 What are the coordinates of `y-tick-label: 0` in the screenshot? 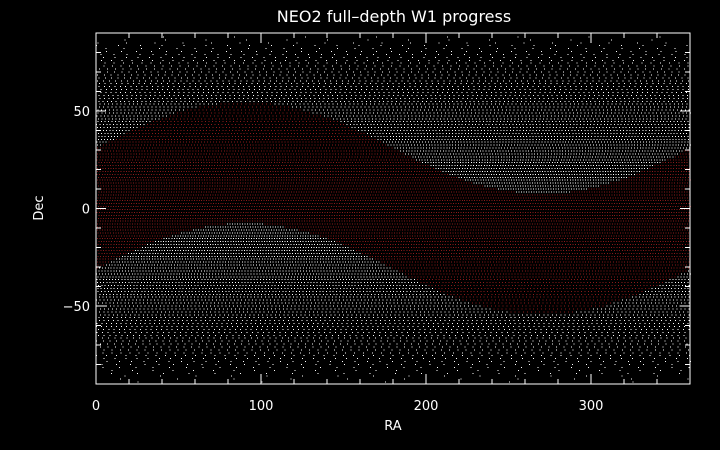 It's located at (86, 210).